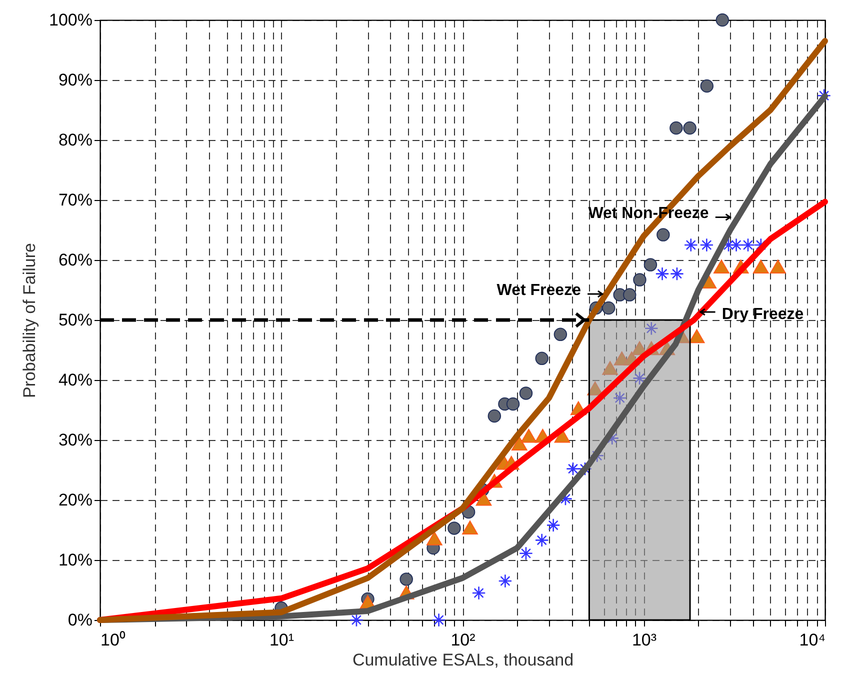 The height and width of the screenshot is (687, 847). What do you see at coordinates (75, 440) in the screenshot?
I see `y-tick-label: 30%` at bounding box center [75, 440].